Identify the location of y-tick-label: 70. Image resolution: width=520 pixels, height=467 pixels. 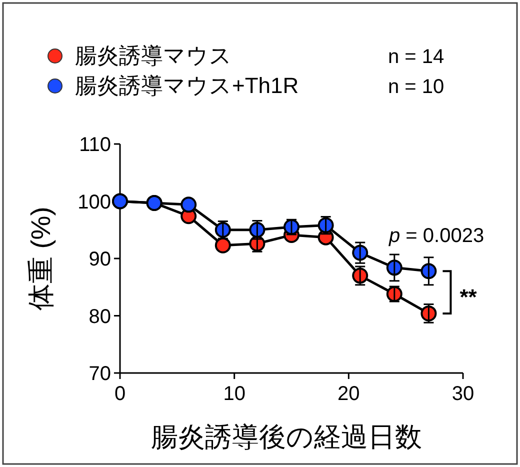
(99, 374).